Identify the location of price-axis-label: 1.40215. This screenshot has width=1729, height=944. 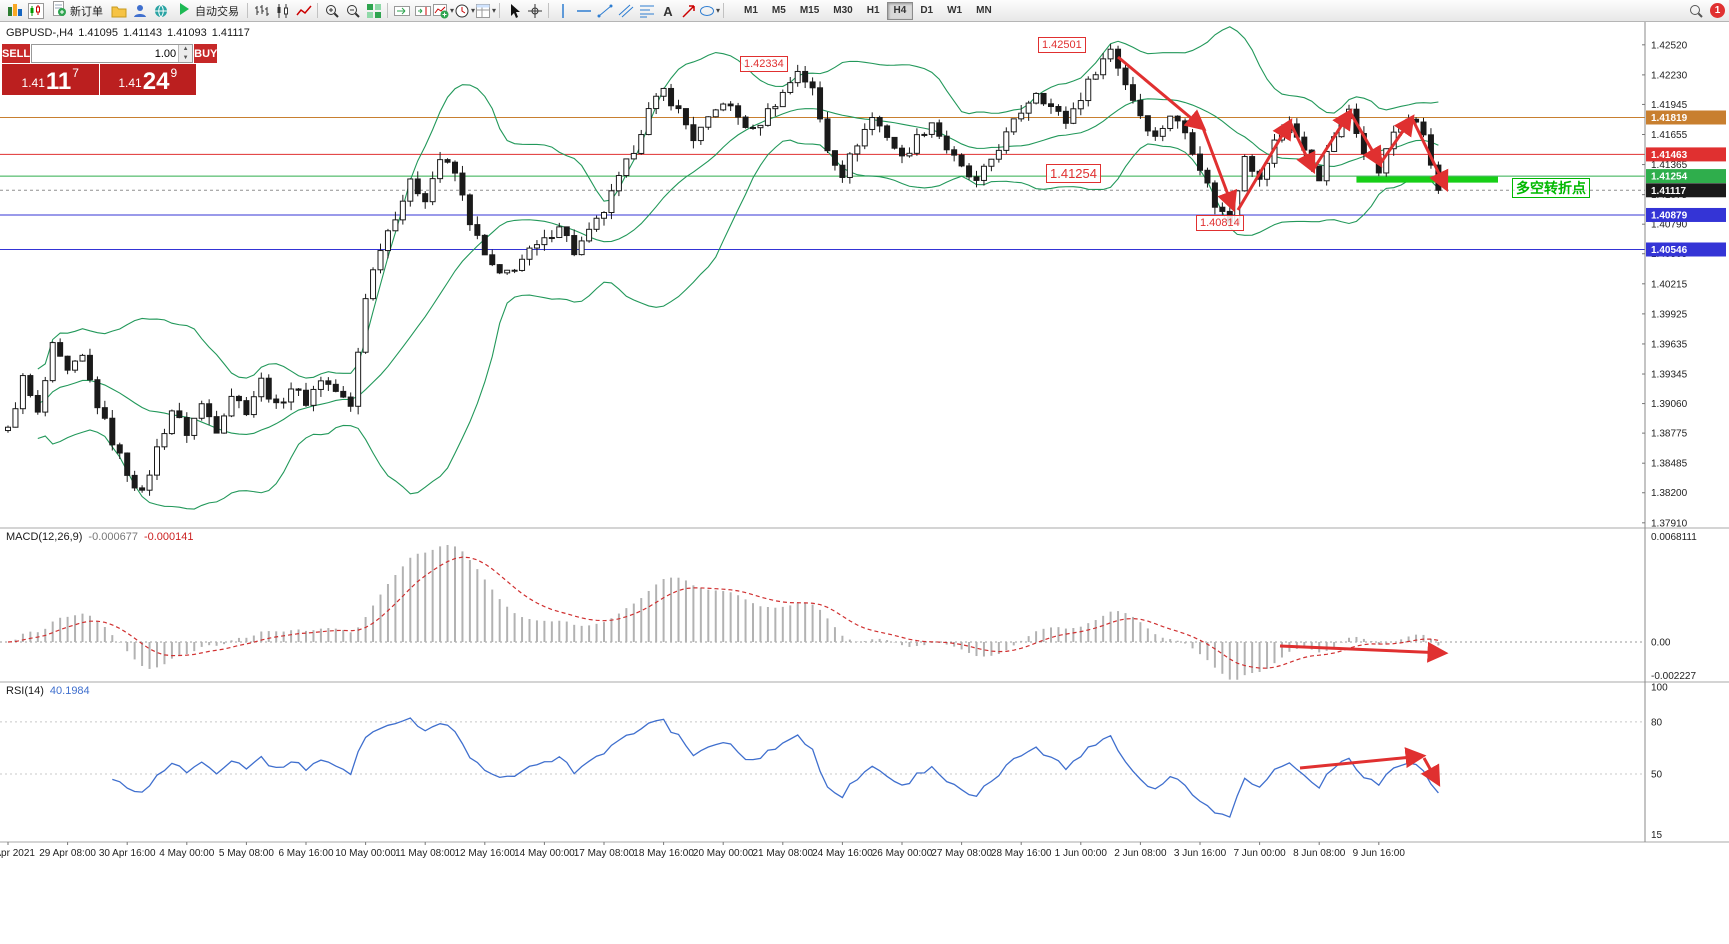
(1669, 284).